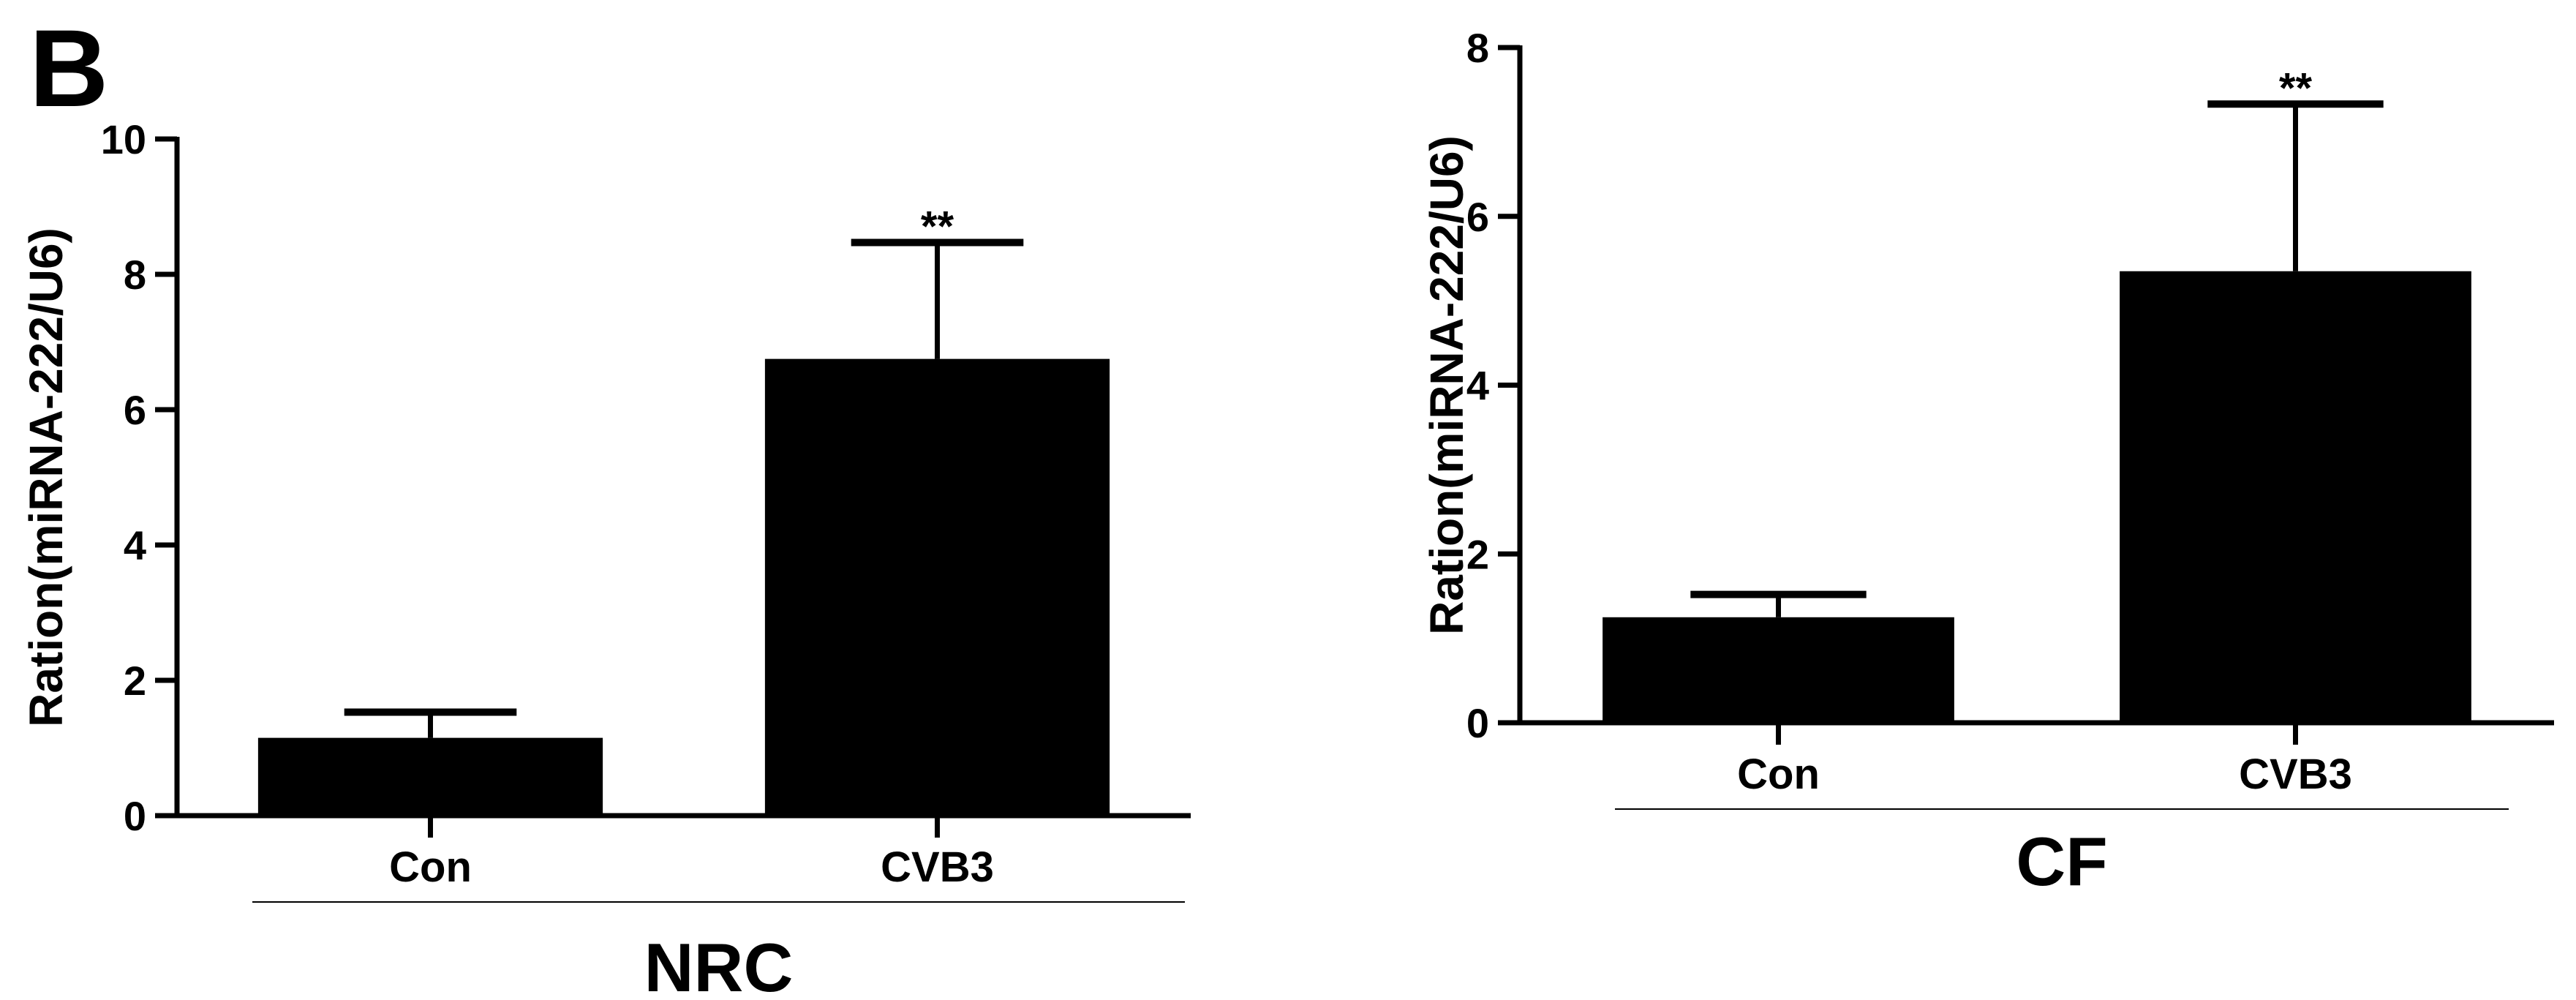 This screenshot has width=2576, height=1000. What do you see at coordinates (719, 965) in the screenshot?
I see `group-label: NRC` at bounding box center [719, 965].